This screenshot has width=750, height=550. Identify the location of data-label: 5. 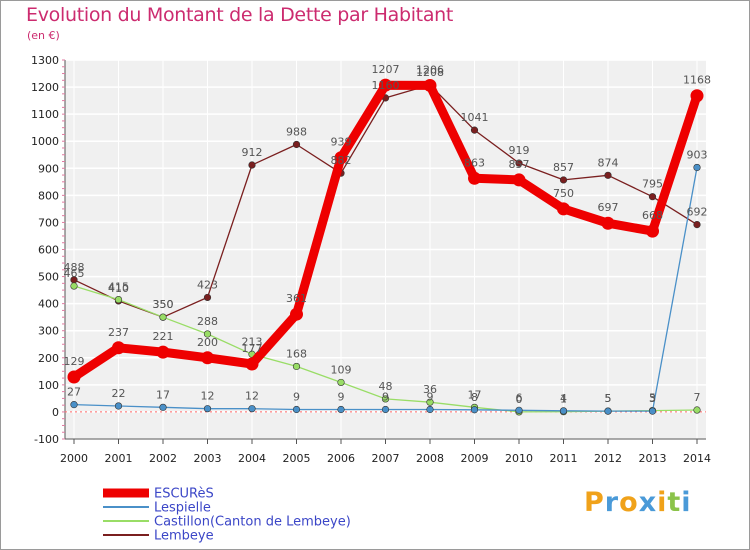
(608, 398).